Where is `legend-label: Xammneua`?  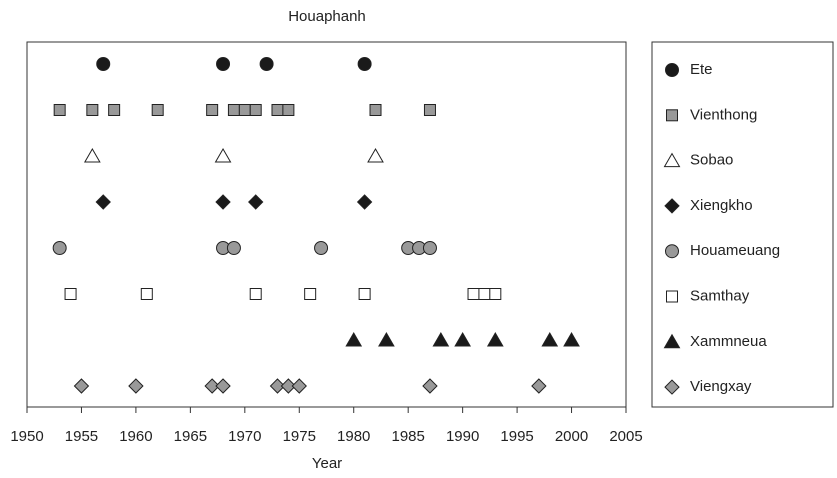 legend-label: Xammneua is located at coordinates (728, 341).